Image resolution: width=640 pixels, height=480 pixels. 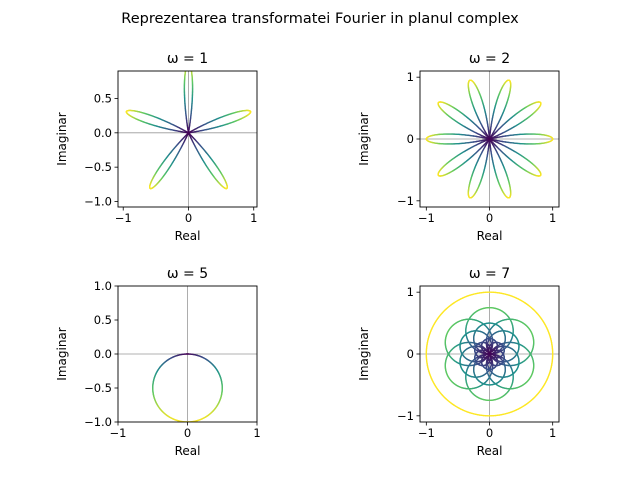 I want to click on y-tick-label: 1.0, so click(x=103, y=286).